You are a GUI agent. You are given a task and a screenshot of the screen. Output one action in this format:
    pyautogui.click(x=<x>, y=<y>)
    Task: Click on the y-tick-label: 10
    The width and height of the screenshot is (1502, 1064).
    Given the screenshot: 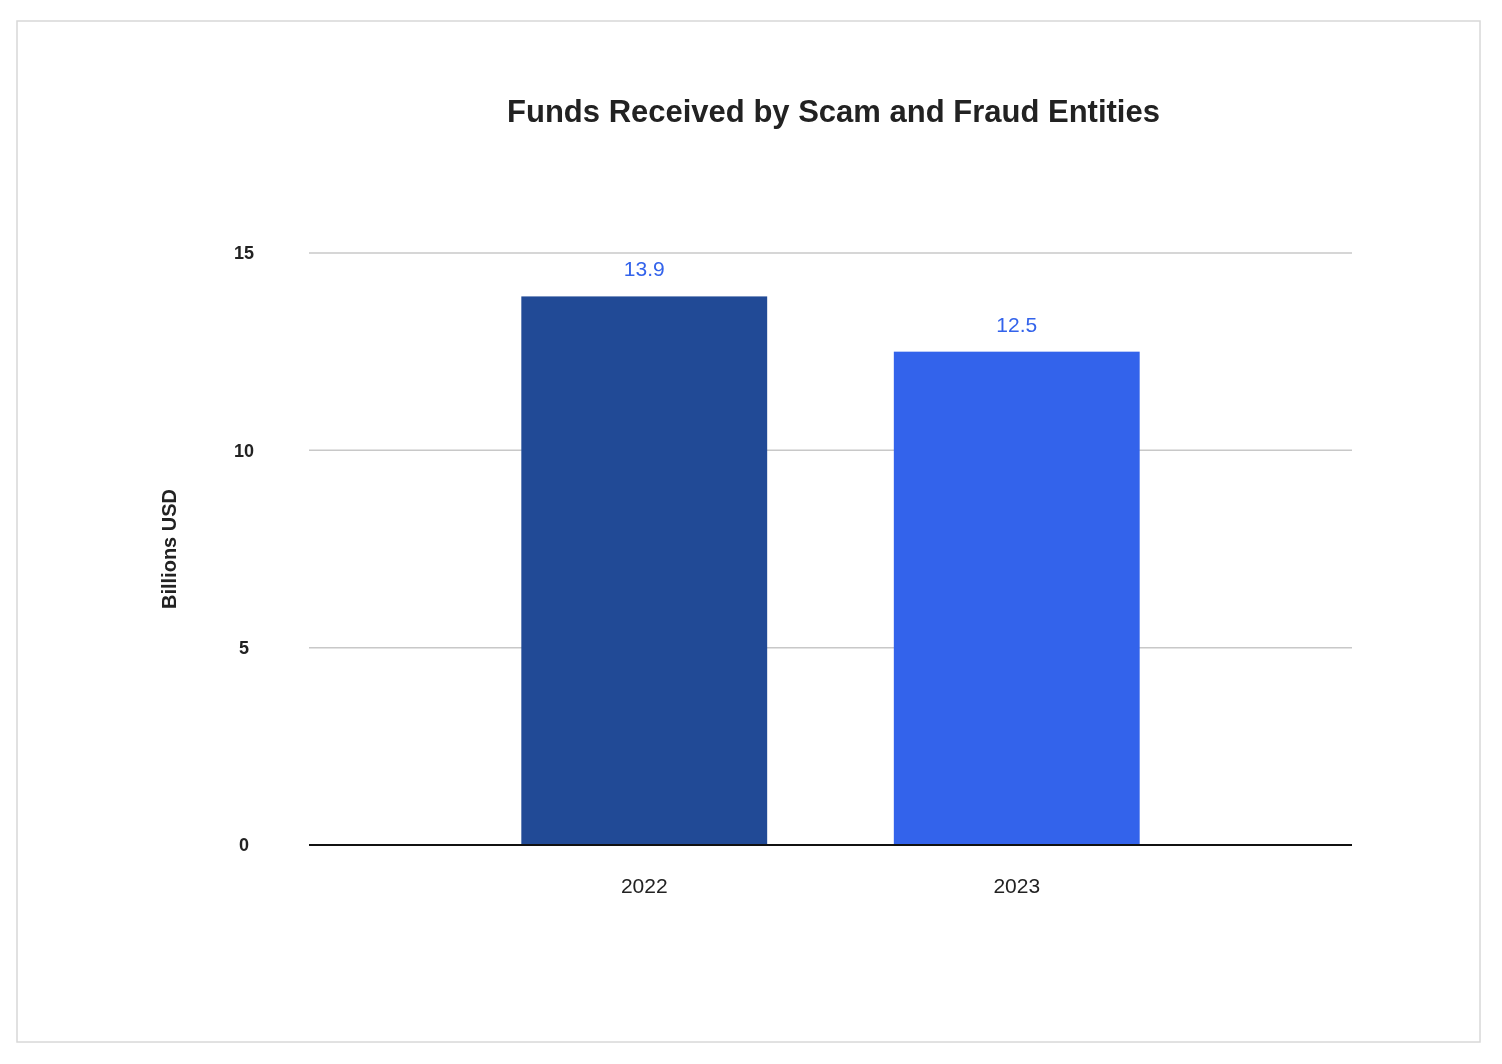 What is the action you would take?
    pyautogui.click(x=244, y=450)
    